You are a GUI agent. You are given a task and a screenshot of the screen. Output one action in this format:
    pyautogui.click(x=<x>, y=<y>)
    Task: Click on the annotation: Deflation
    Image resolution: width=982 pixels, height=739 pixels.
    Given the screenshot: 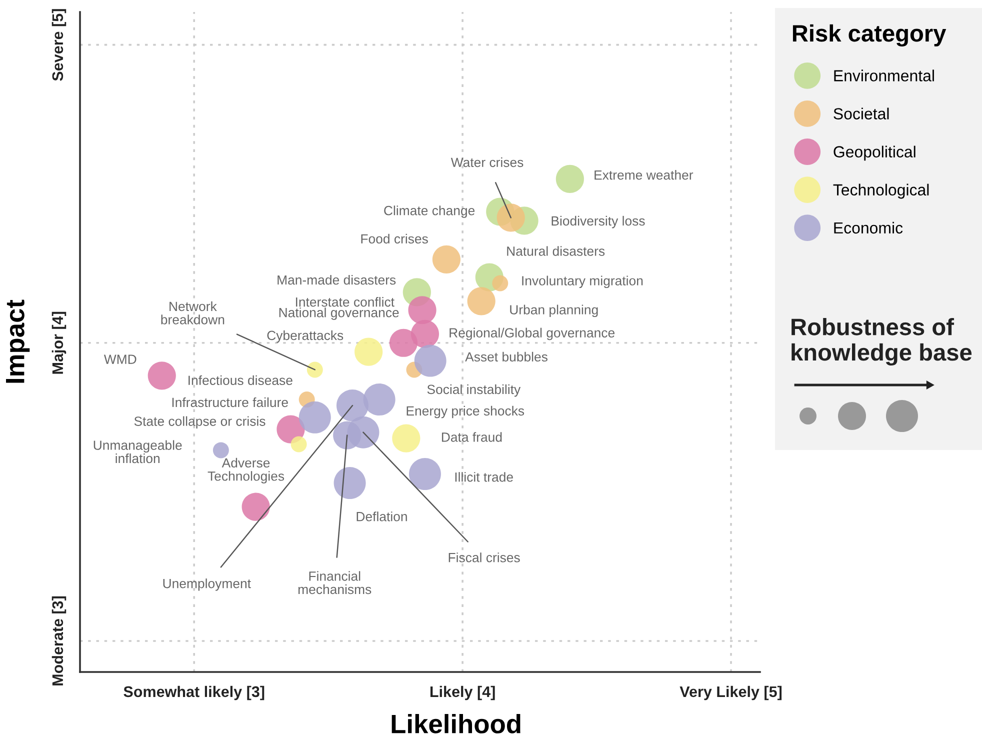 What is the action you would take?
    pyautogui.click(x=381, y=517)
    